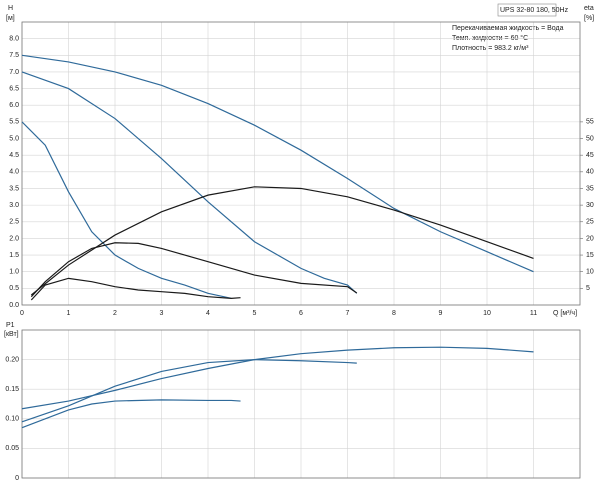 Image resolution: width=600 pixels, height=488 pixels. I want to click on y2-tick-label: 20, so click(590, 238).